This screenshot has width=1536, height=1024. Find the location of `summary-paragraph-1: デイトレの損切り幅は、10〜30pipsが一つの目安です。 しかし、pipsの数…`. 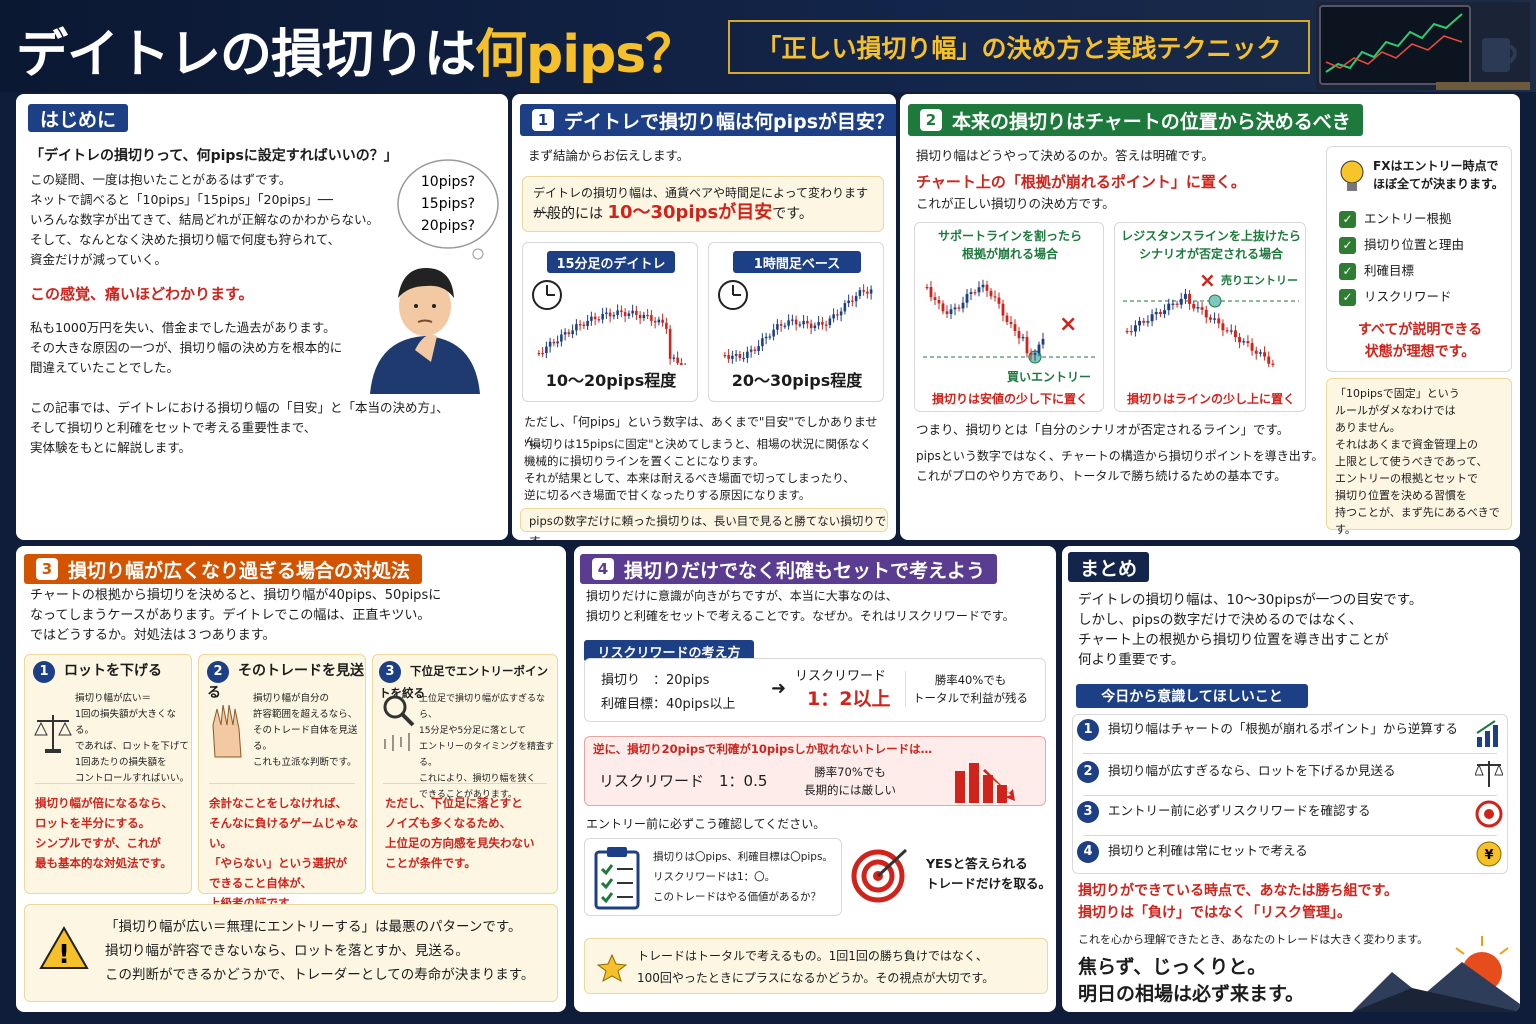

summary-paragraph-1: デイトレの損切り幅は、10〜30pipsが一つの目安です。 しかし、pipsの数… is located at coordinates (1250, 630).